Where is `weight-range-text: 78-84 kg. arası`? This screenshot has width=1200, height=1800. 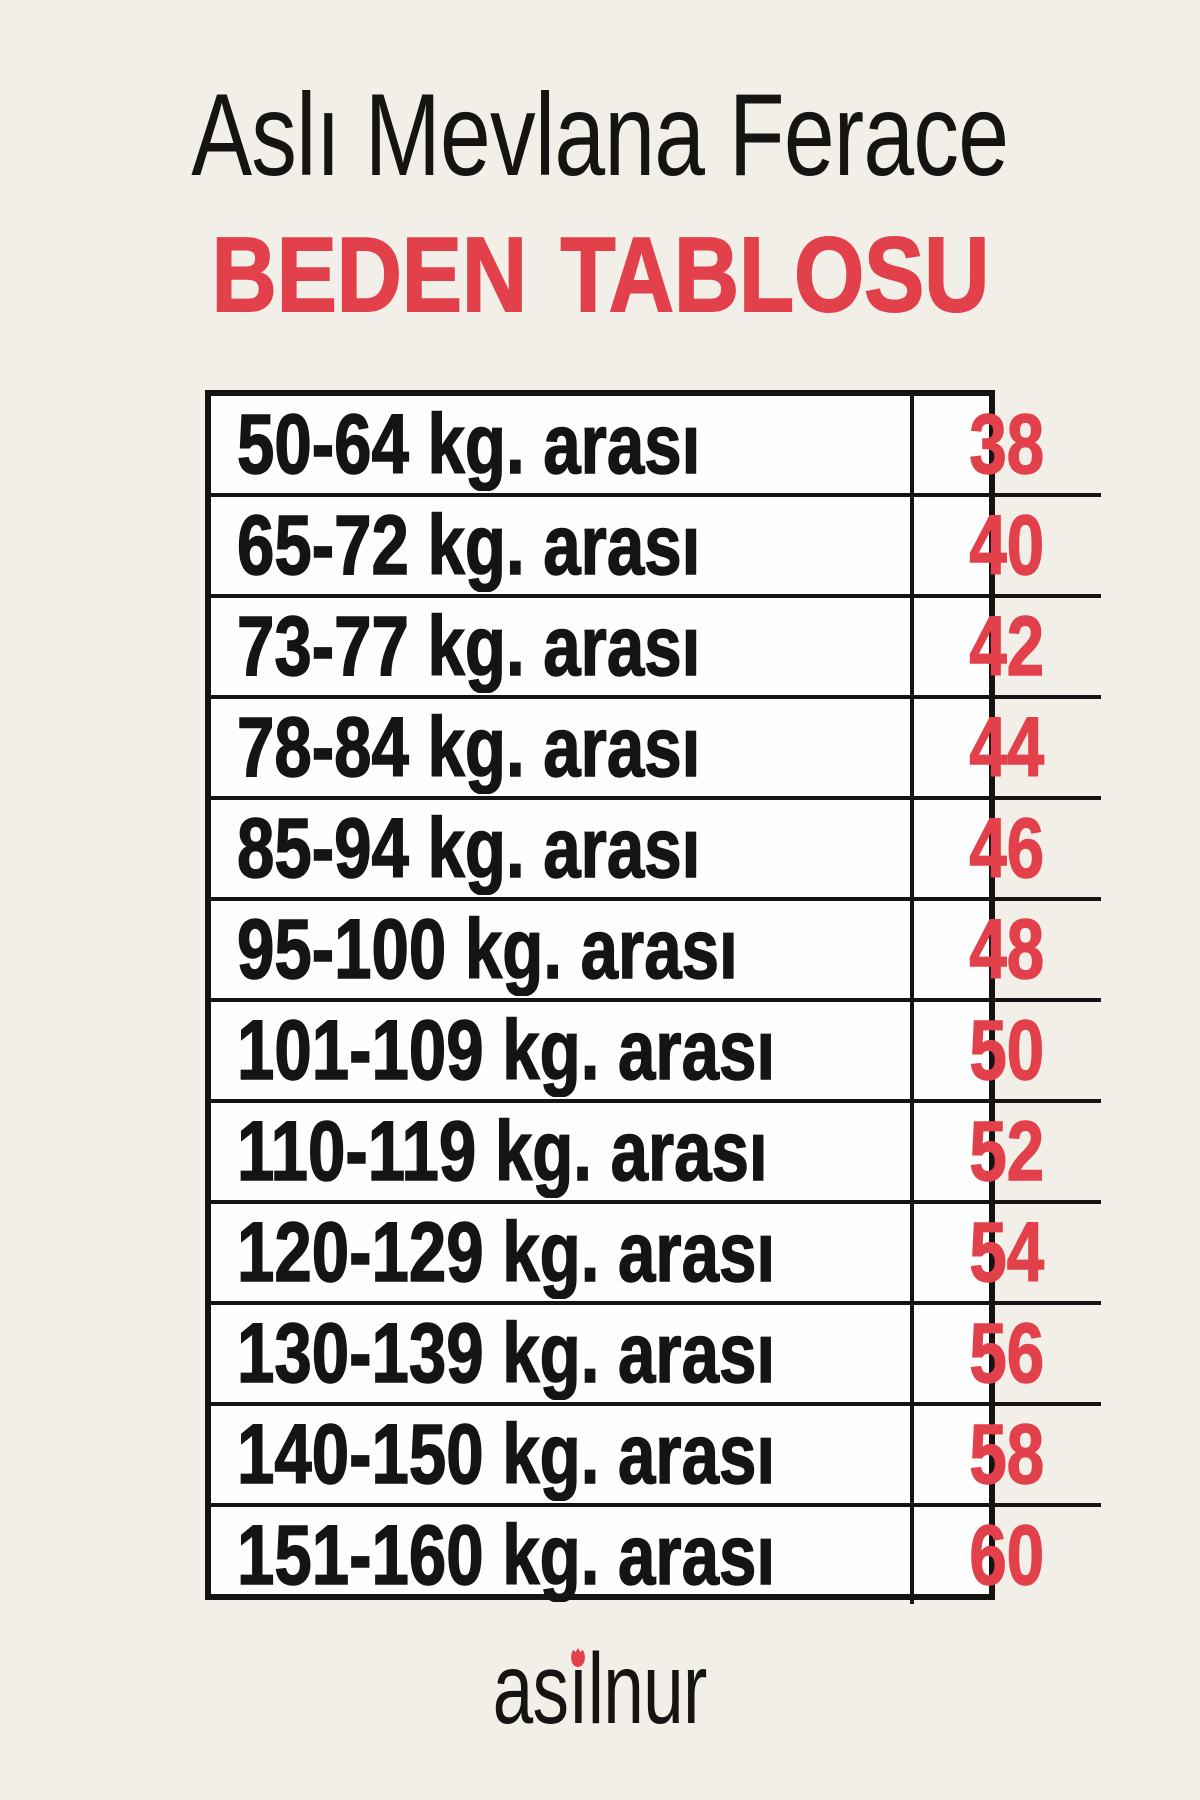 weight-range-text: 78-84 kg. arası is located at coordinates (468, 747).